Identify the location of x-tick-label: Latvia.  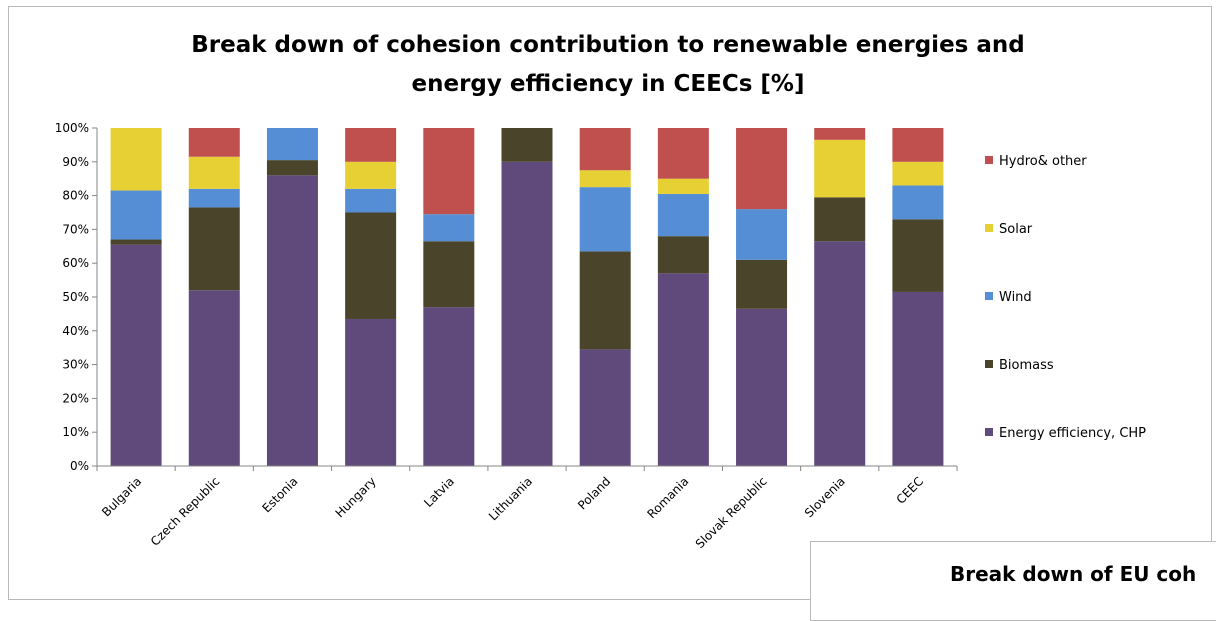
(439, 492).